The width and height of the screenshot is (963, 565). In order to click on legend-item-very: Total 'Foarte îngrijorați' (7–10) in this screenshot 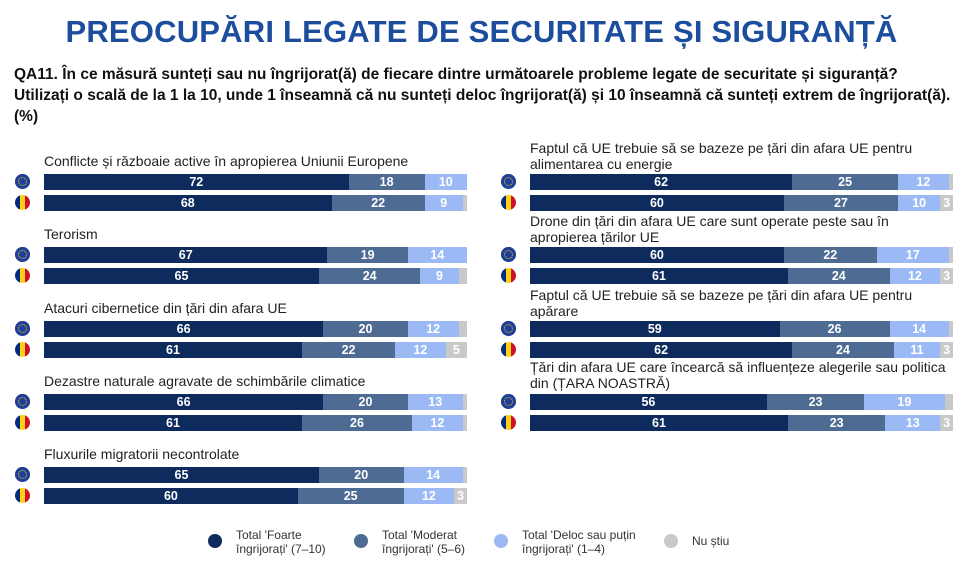, I will do `click(279, 542)`.